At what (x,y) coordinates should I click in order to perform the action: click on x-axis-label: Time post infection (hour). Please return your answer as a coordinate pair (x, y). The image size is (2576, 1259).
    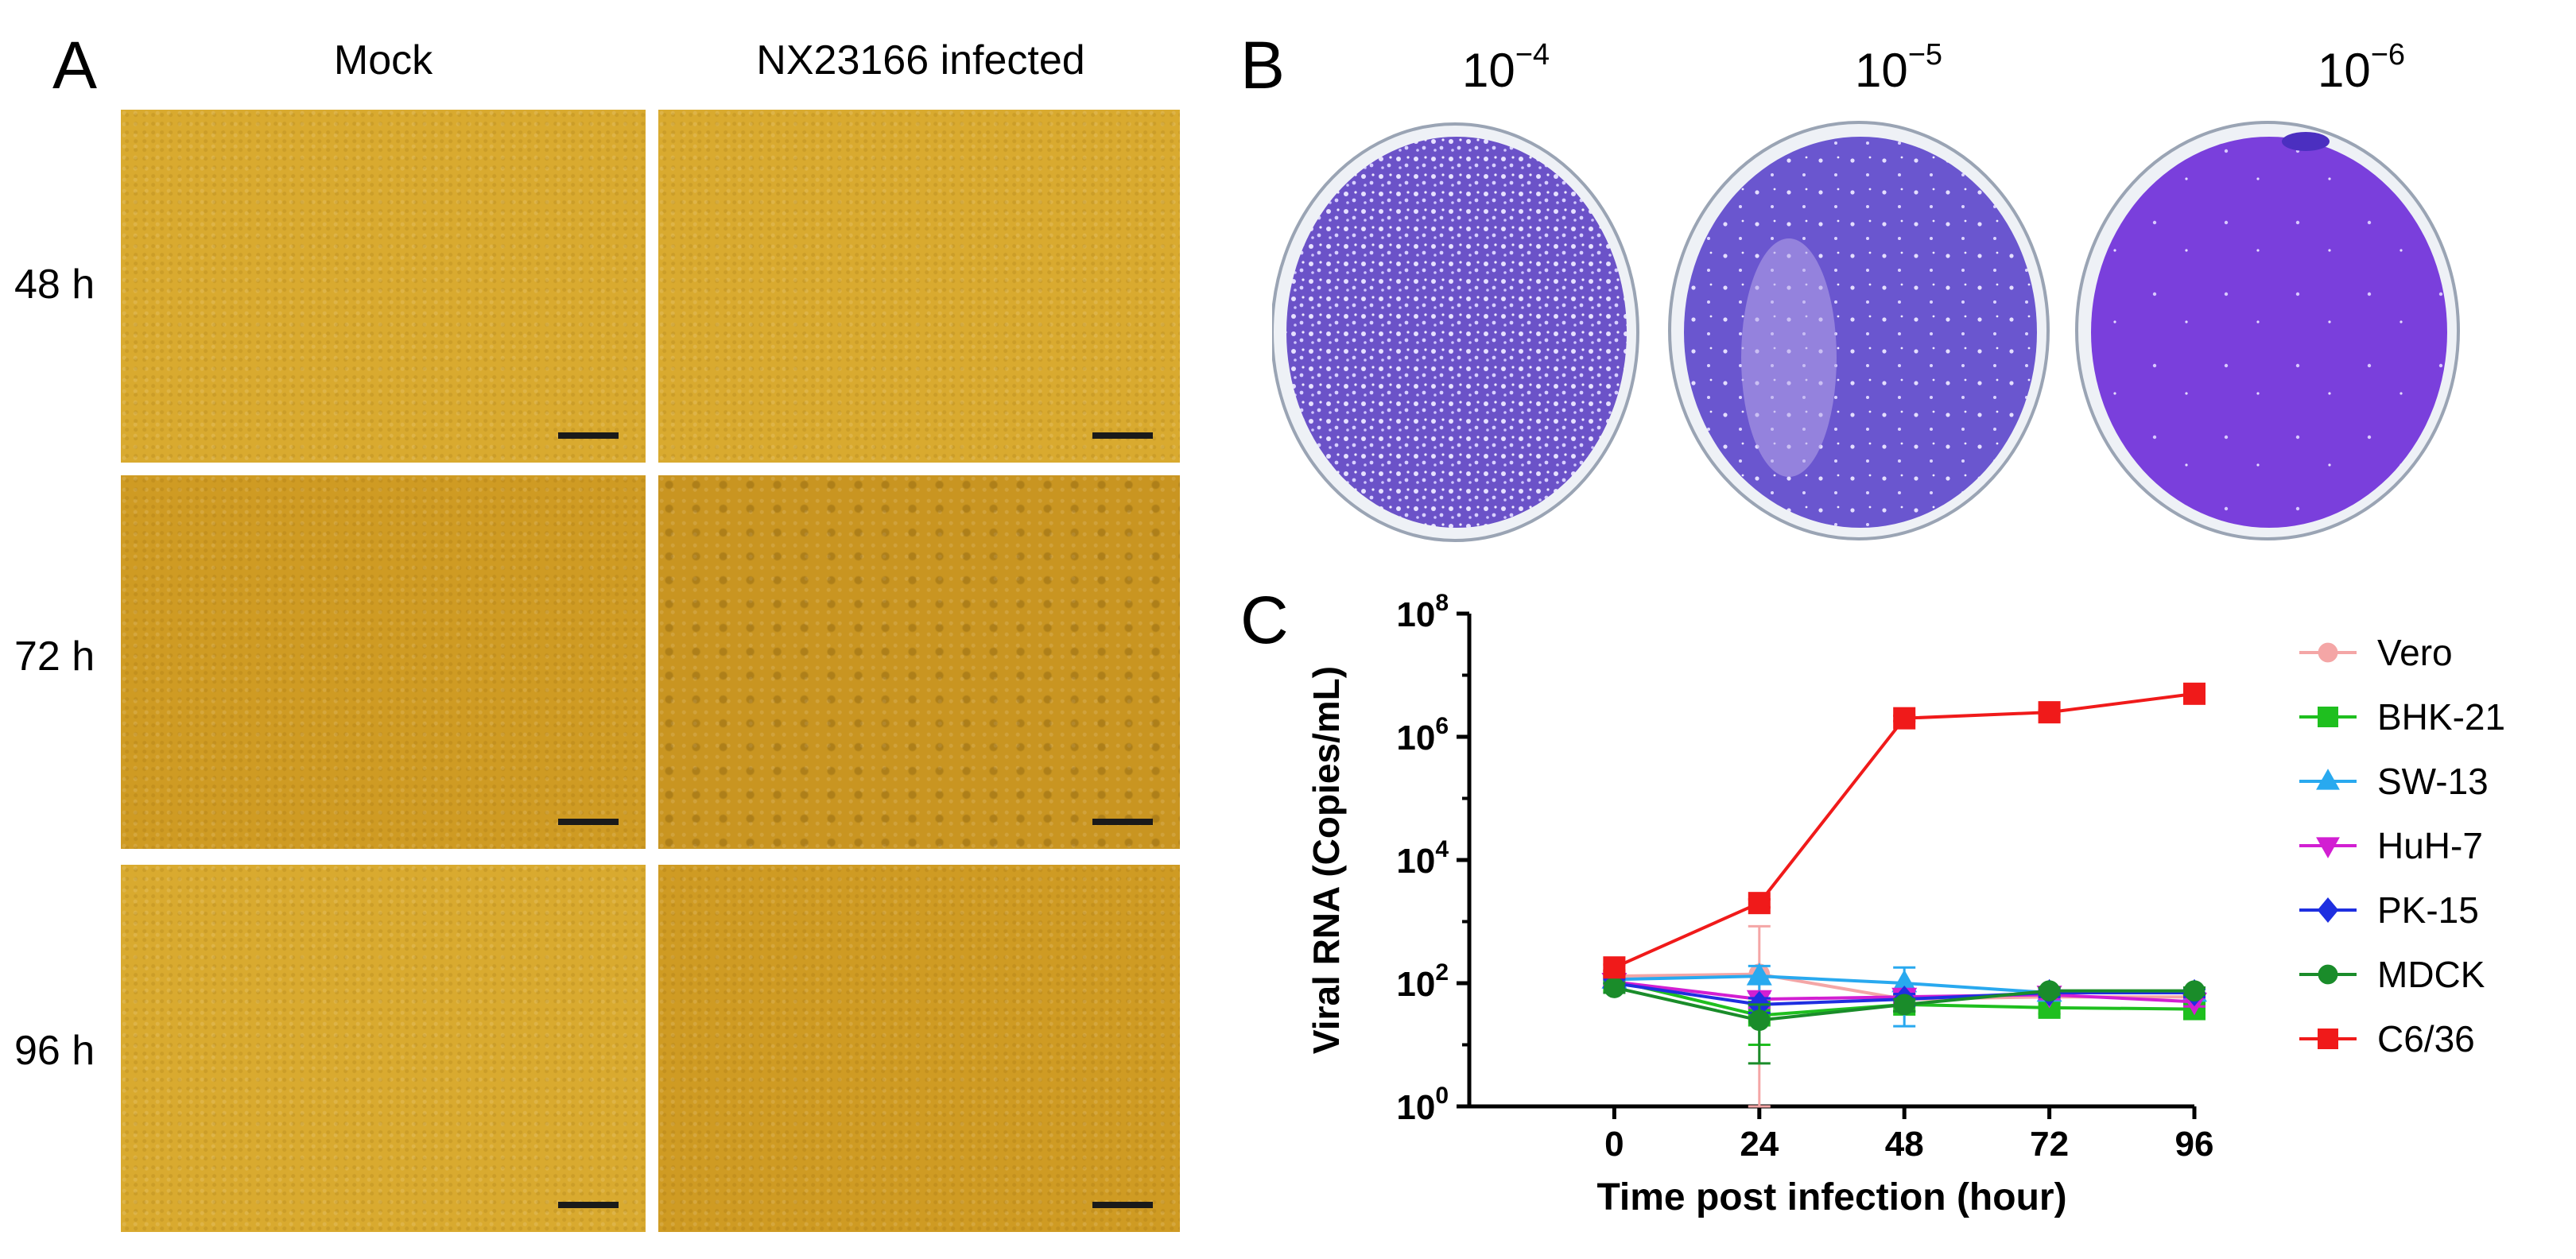
    Looking at the image, I should click on (1831, 1197).